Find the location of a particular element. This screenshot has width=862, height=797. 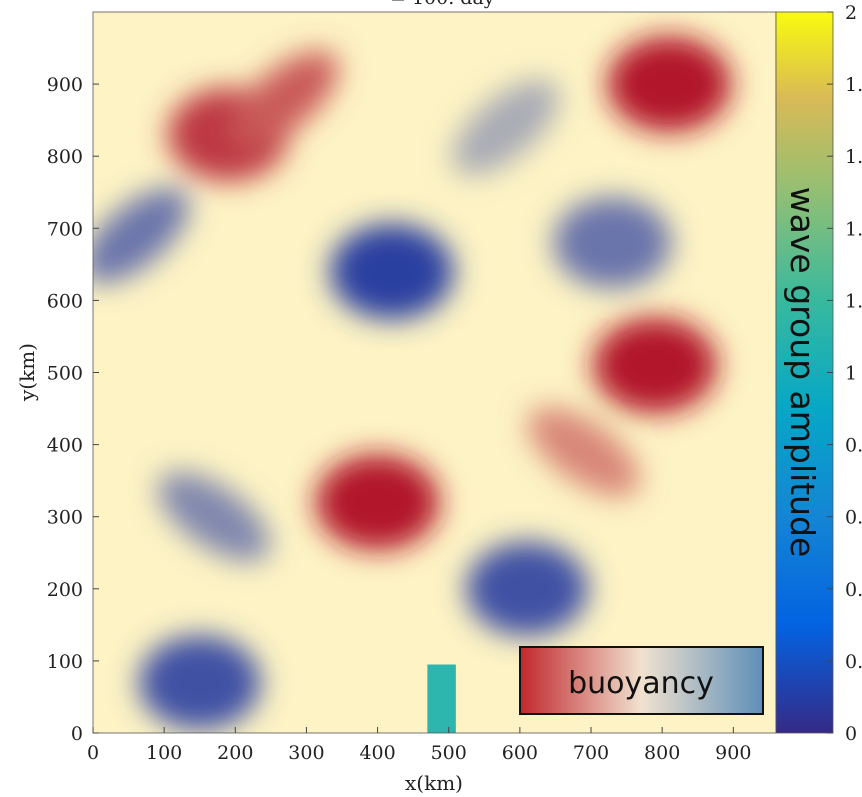

y-axis: 0 100 200 300 400 500 600 700 800 900 is located at coordinates (73, 409).